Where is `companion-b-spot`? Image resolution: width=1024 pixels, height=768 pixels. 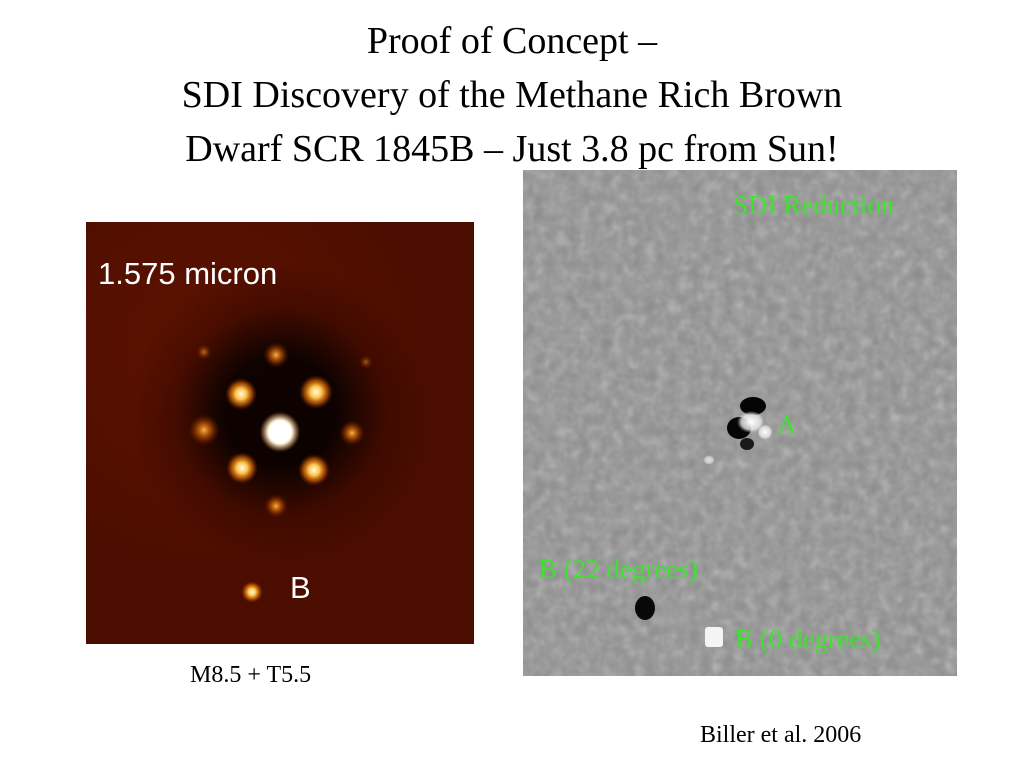 companion-b-spot is located at coordinates (252, 592).